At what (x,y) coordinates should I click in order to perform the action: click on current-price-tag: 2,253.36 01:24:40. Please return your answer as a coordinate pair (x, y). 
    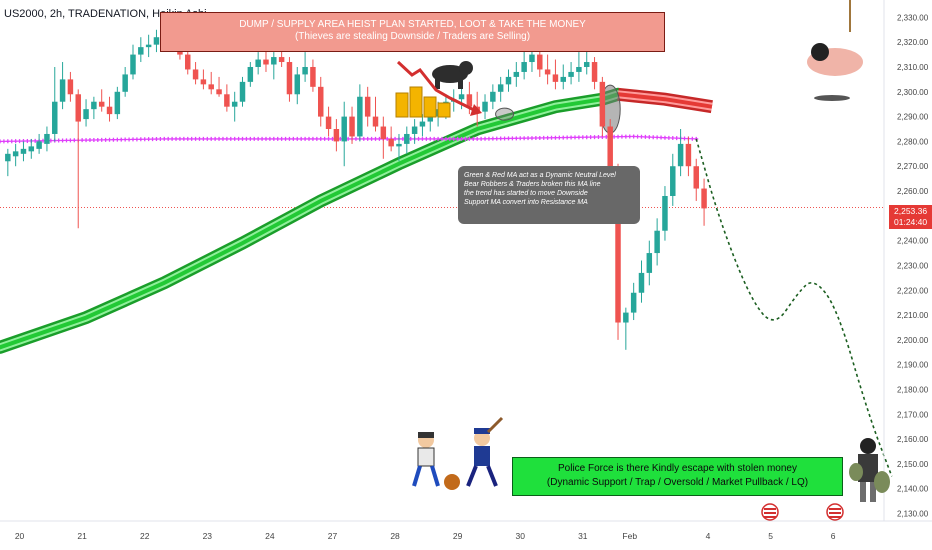
    Looking at the image, I should click on (910, 217).